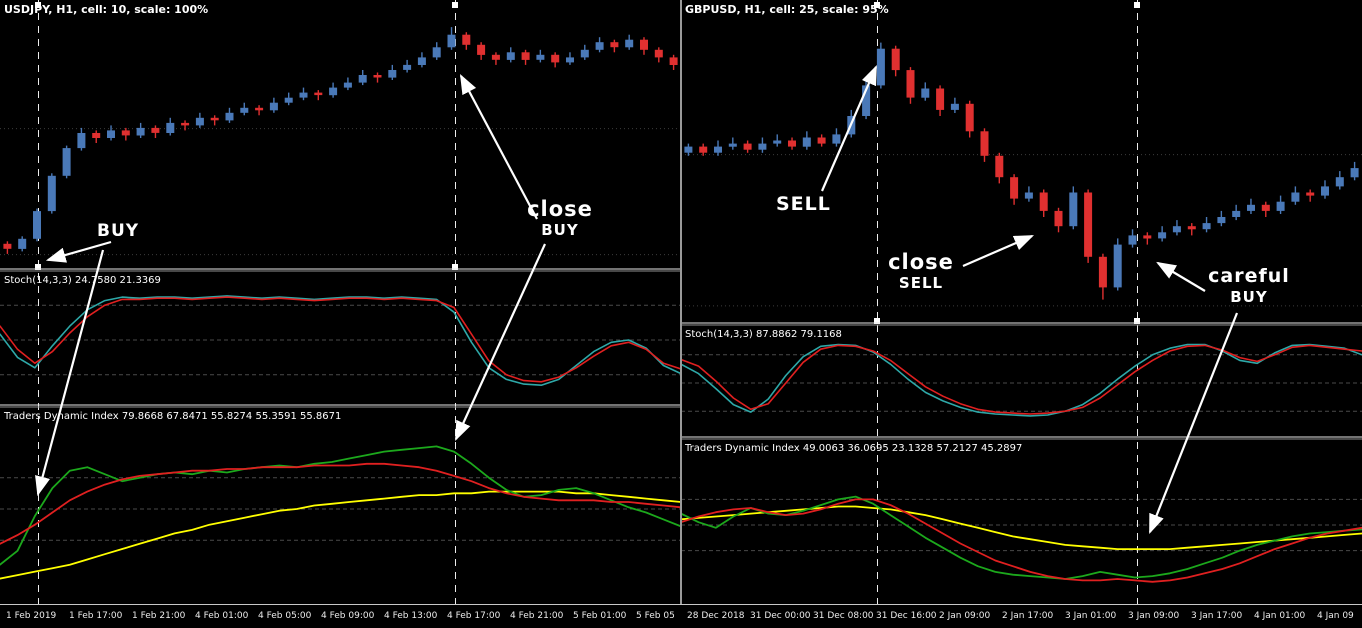  I want to click on tdi-signal-line, so click(1021, 540).